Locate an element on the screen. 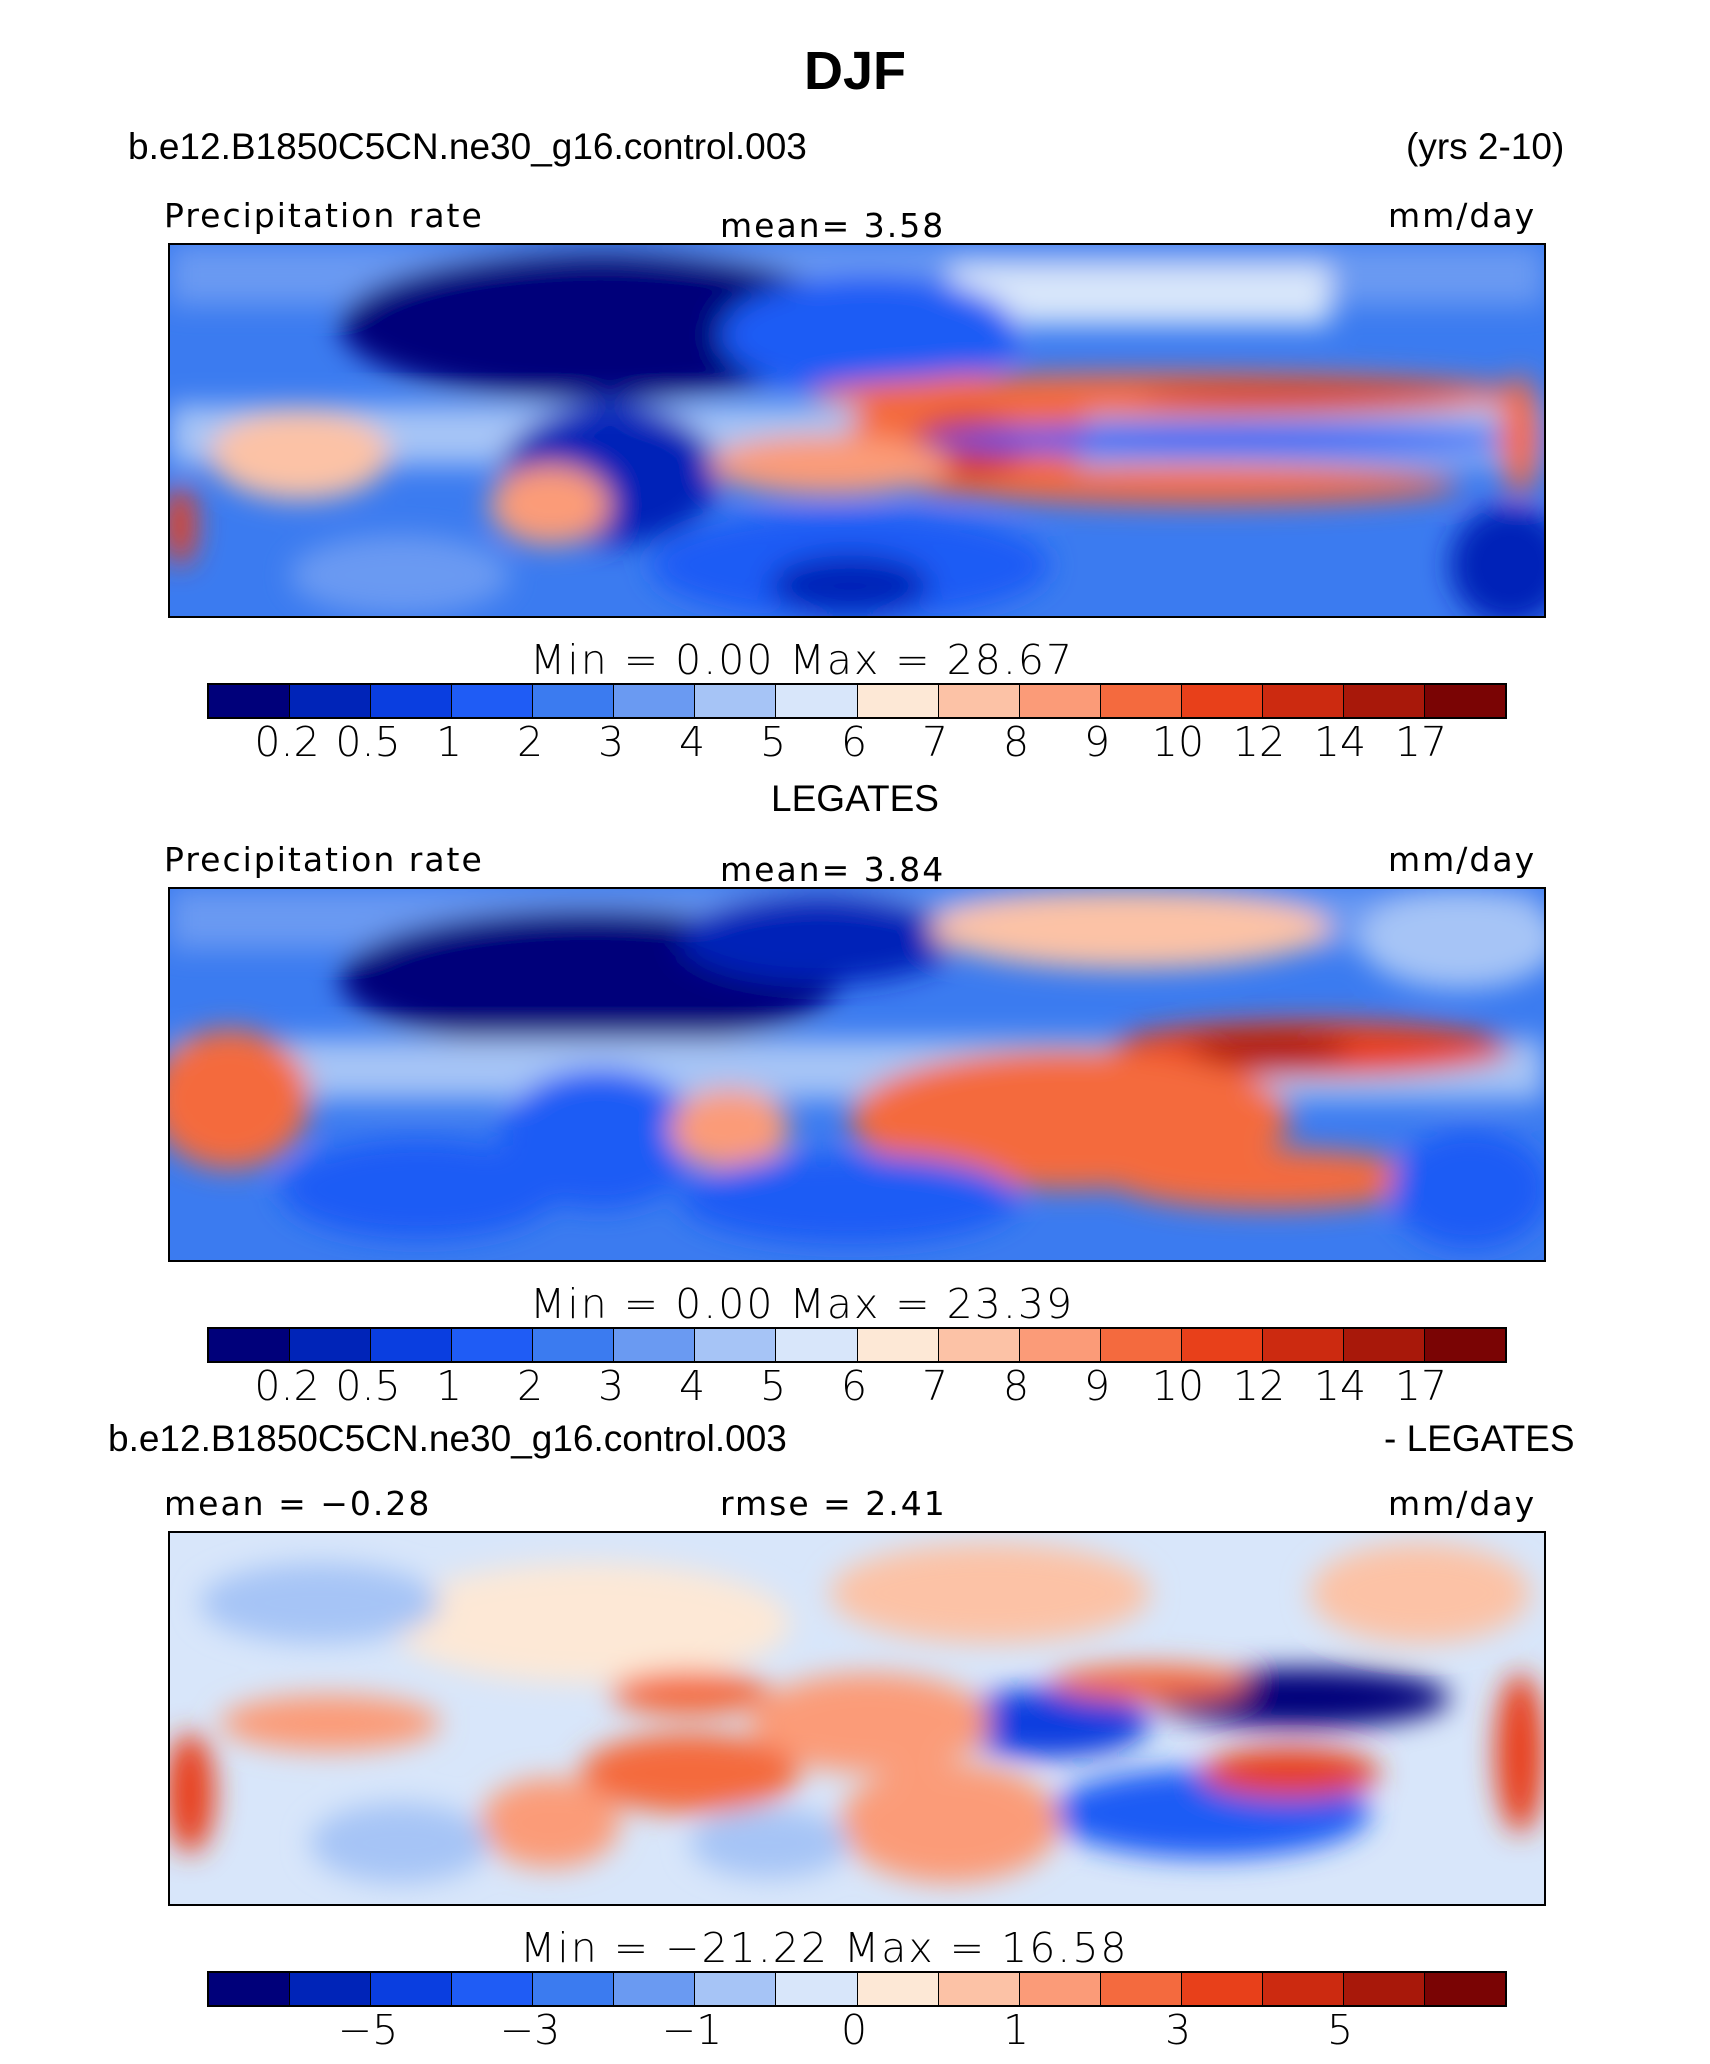 This screenshot has height=2064, width=1710. panel1-tick: 10 is located at coordinates (1178, 742).